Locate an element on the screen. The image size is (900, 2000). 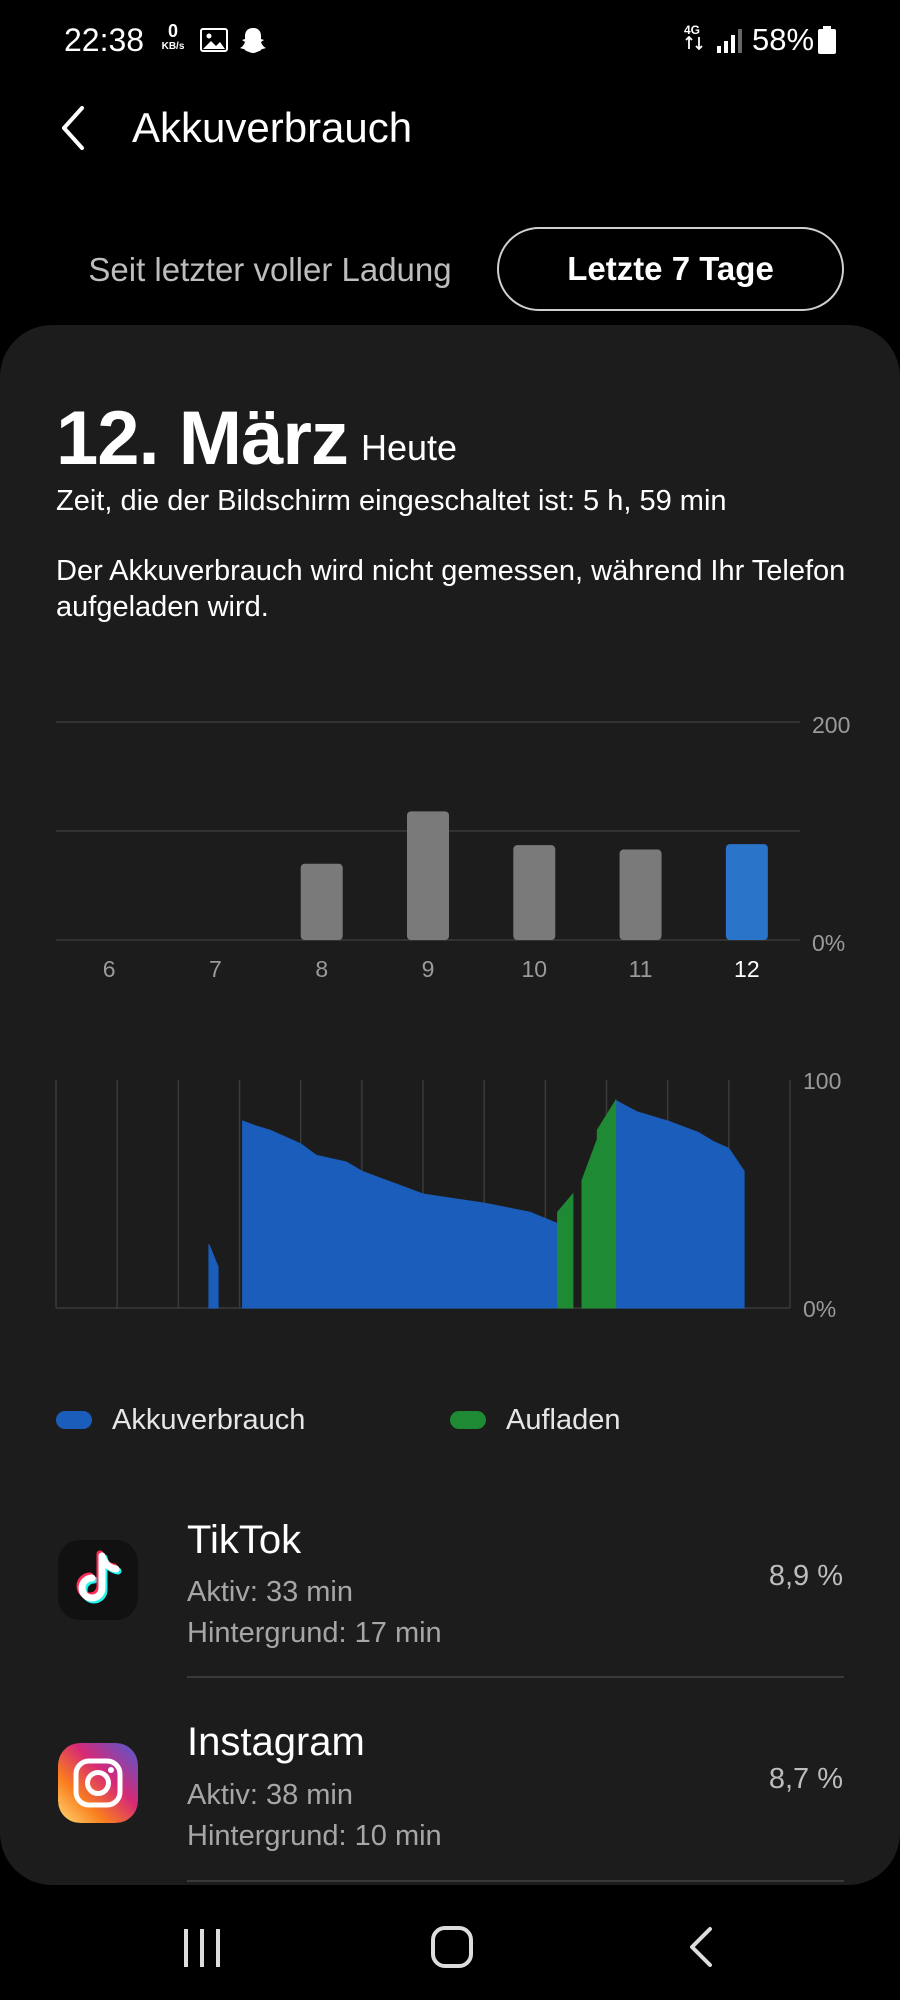
navigation-bar is located at coordinates (450, 1947).